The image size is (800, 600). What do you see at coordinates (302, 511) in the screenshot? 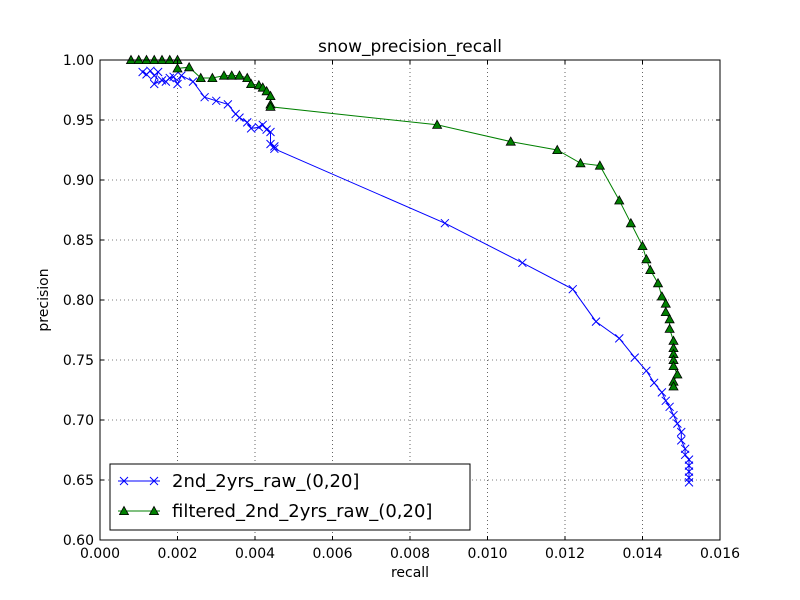
I see `legend-label: filtered_2nd_2yrs_raw_(0,20]` at bounding box center [302, 511].